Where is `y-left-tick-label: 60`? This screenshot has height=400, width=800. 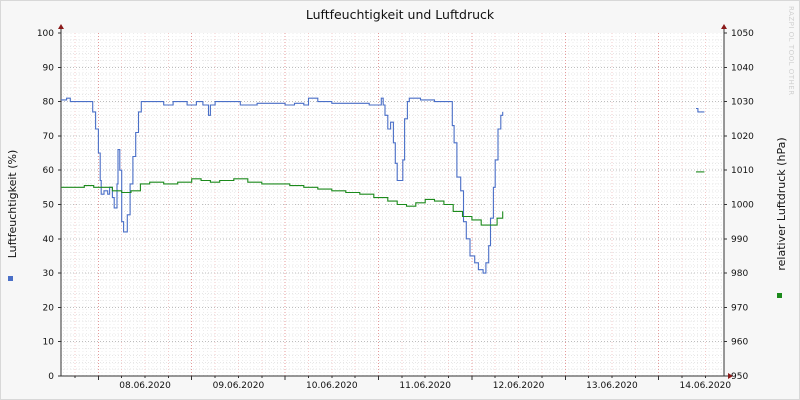
y-left-tick-label: 60 is located at coordinates (49, 171).